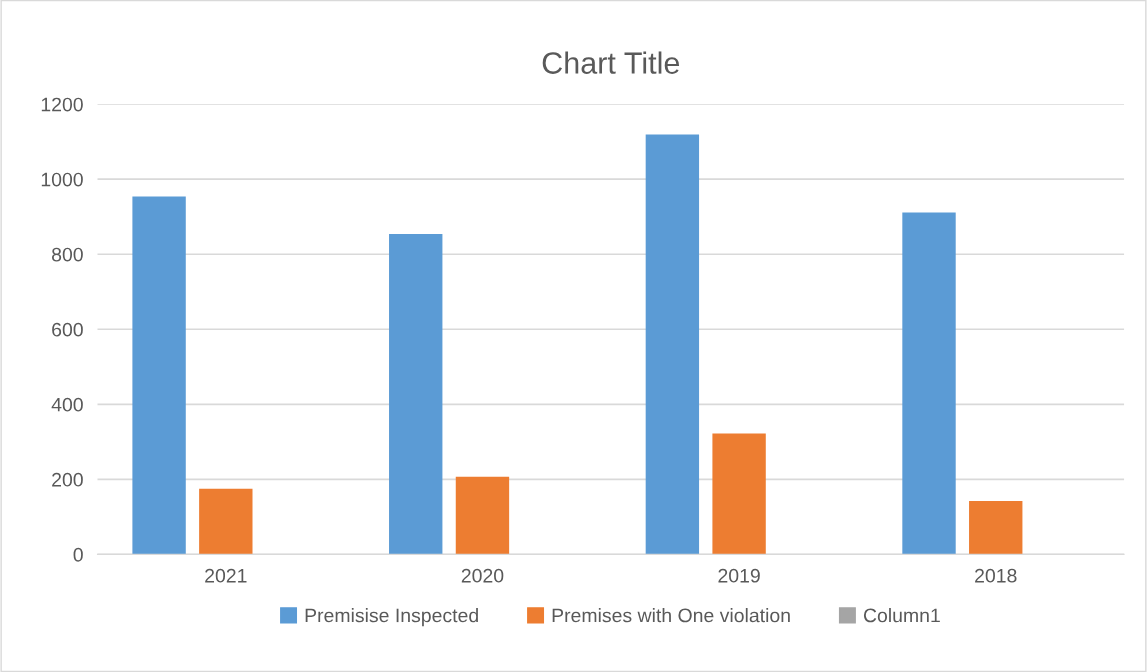  I want to click on x-tick-label: 2019, so click(739, 575).